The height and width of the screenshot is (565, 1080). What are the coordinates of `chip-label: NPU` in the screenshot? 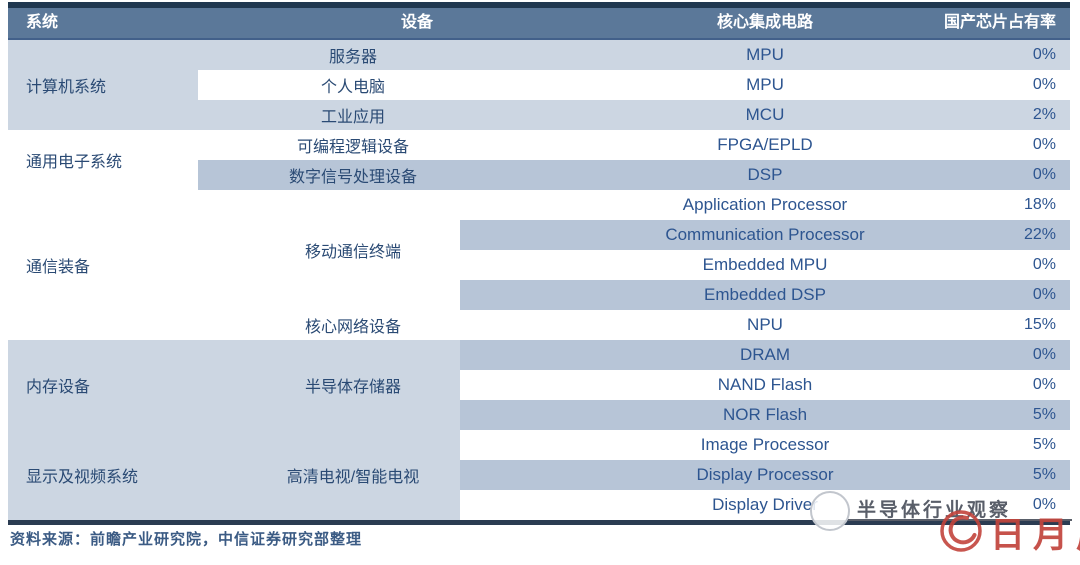 It's located at (765, 324).